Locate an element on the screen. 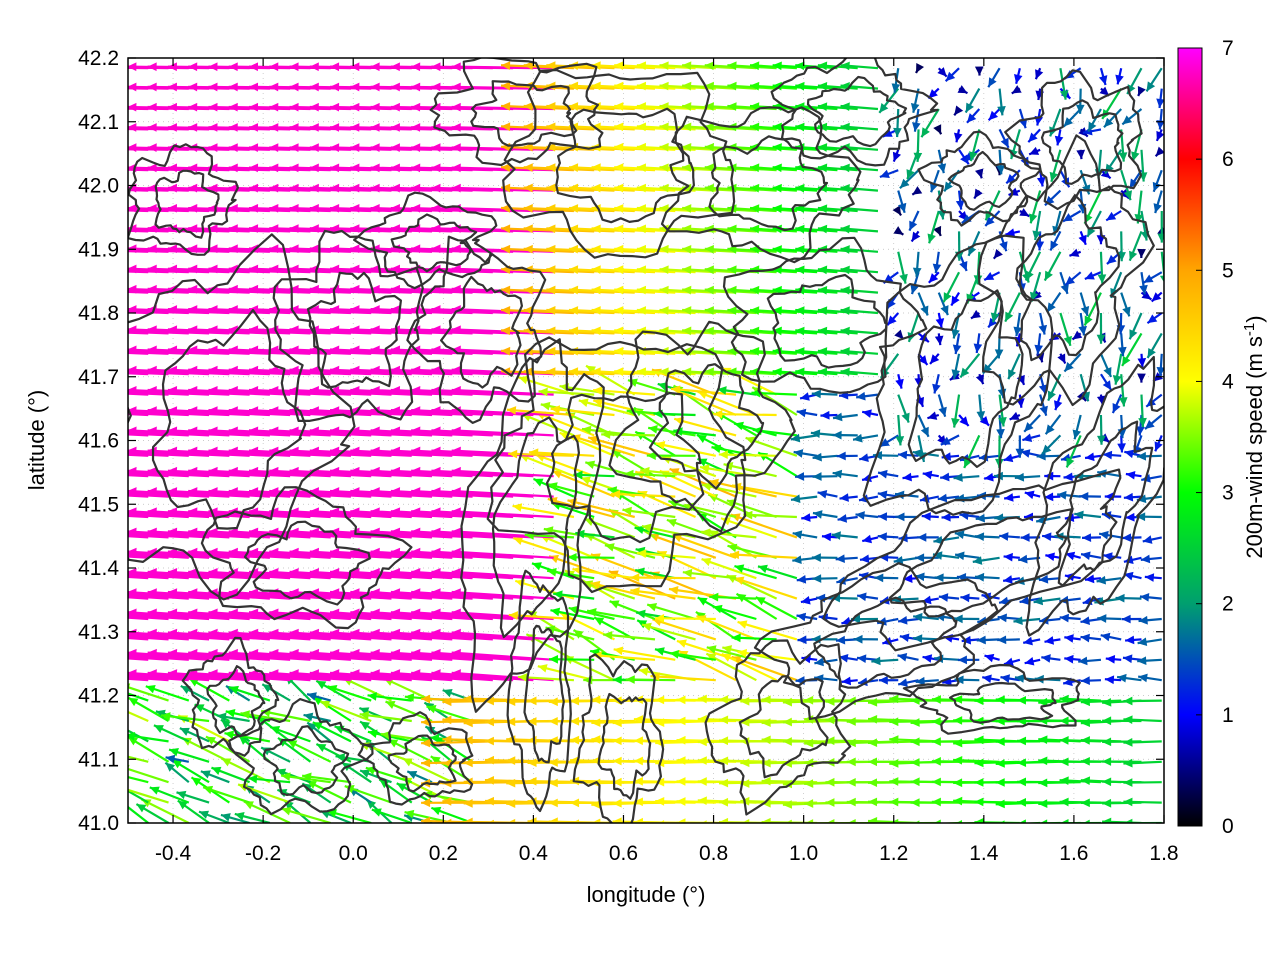  x-tick-label: -0.2 is located at coordinates (263, 853).